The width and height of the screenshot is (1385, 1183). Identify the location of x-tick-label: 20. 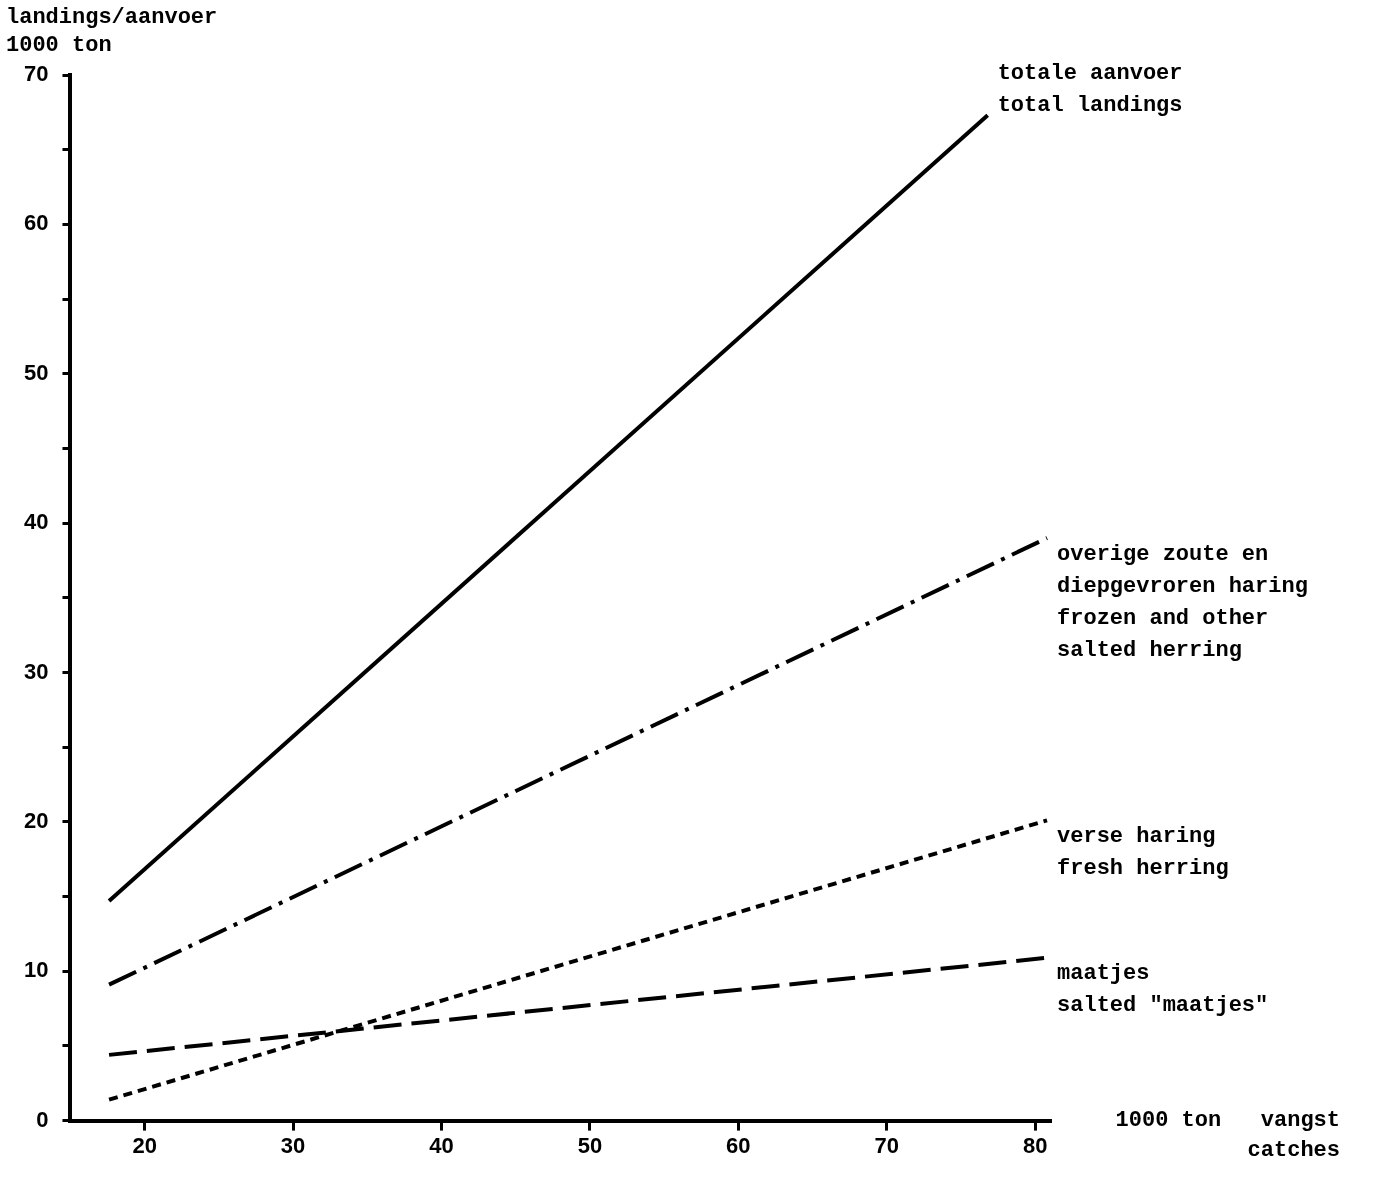
(144, 1145).